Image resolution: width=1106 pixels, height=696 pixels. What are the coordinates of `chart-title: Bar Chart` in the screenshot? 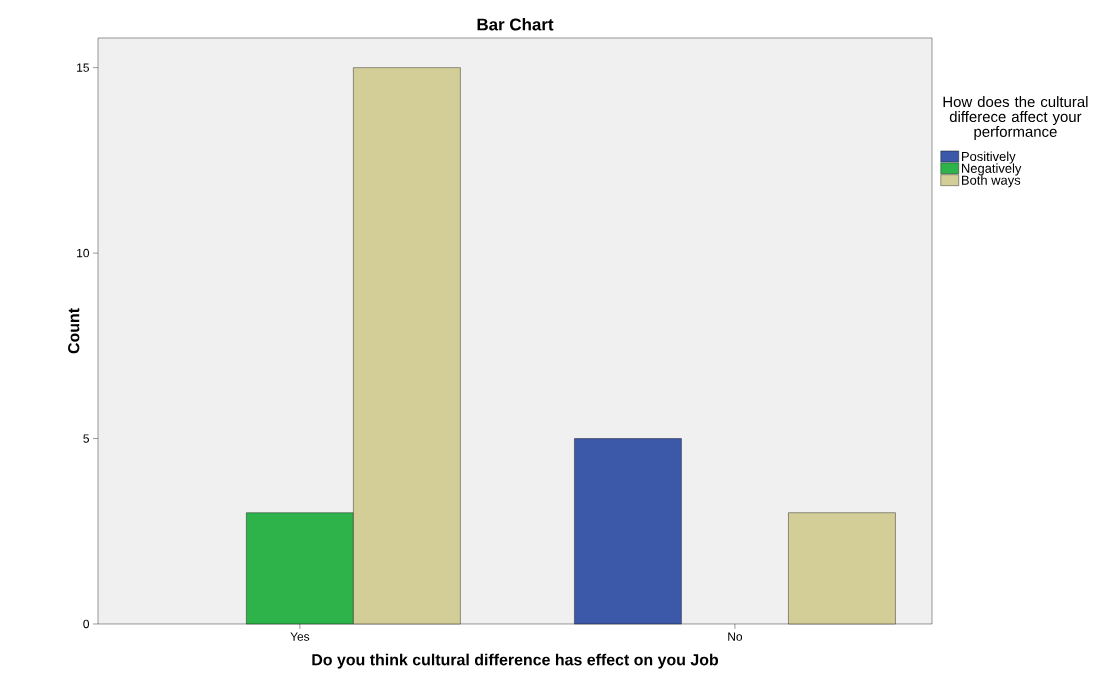 It's located at (515, 24).